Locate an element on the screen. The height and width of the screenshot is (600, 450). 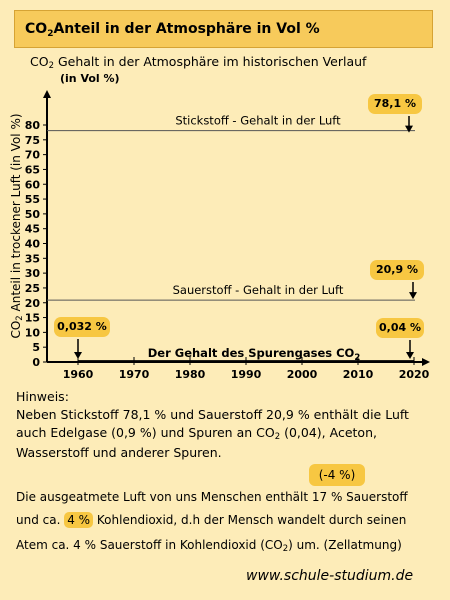
x-tick-label: 2020 is located at coordinates (414, 374).